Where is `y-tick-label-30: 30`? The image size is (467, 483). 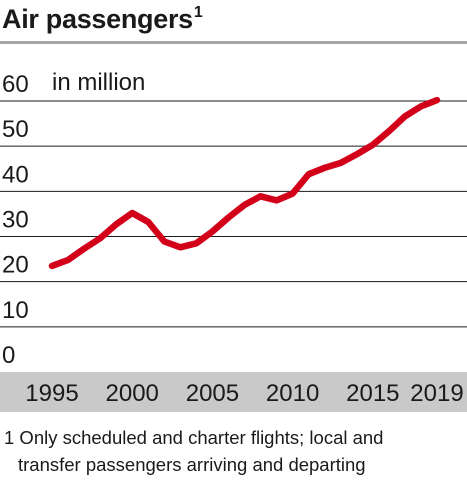 y-tick-label-30: 30 is located at coordinates (15, 220).